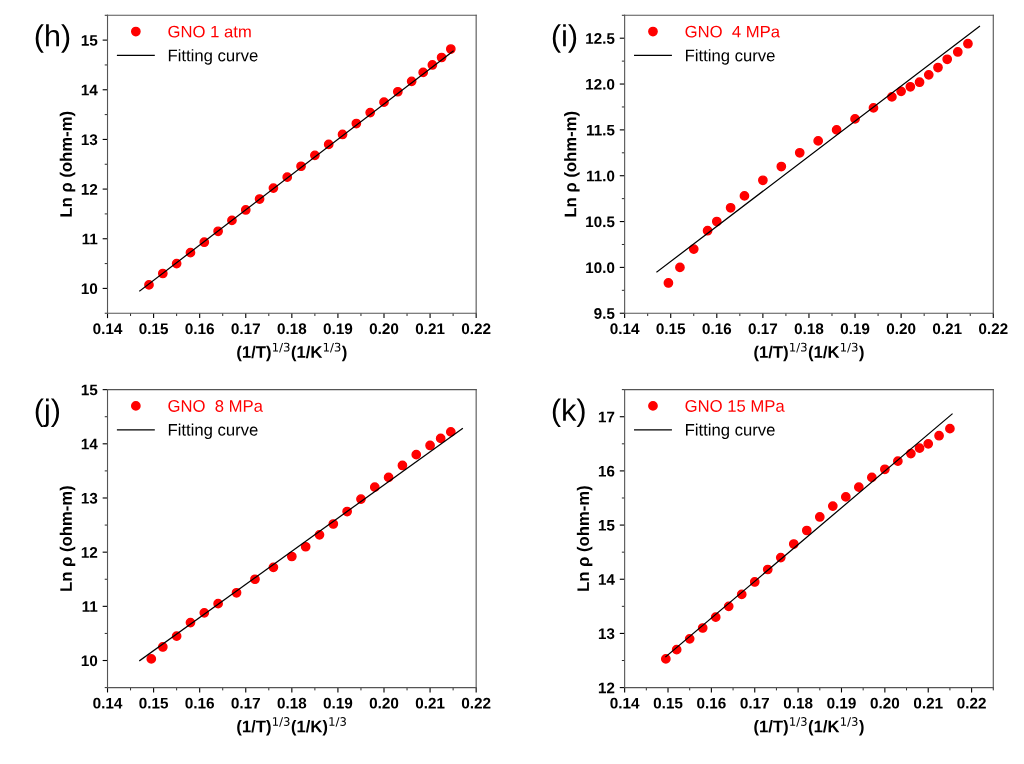 Image resolution: width=1024 pixels, height=764 pixels. Describe the element at coordinates (733, 31) in the screenshot. I see `legend-label: GNO 4 MPa` at that location.